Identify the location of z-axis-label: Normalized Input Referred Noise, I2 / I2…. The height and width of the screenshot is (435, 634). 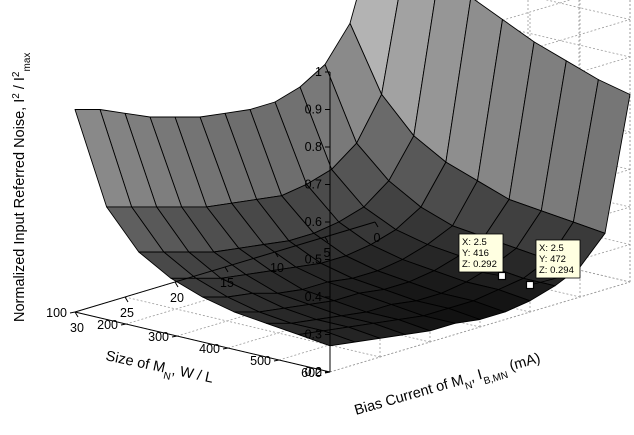
(22, 187).